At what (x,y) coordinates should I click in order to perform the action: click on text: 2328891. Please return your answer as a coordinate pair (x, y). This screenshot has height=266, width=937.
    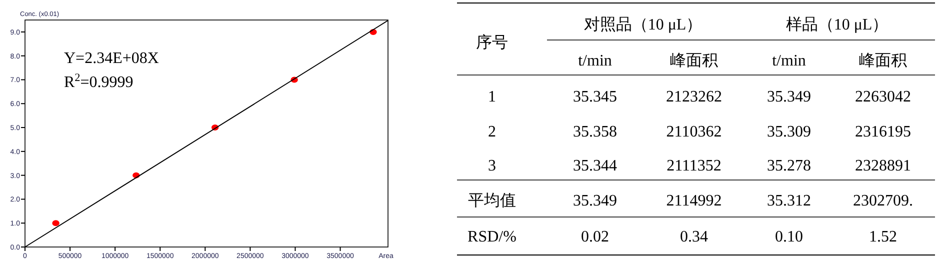
    Looking at the image, I should click on (883, 166).